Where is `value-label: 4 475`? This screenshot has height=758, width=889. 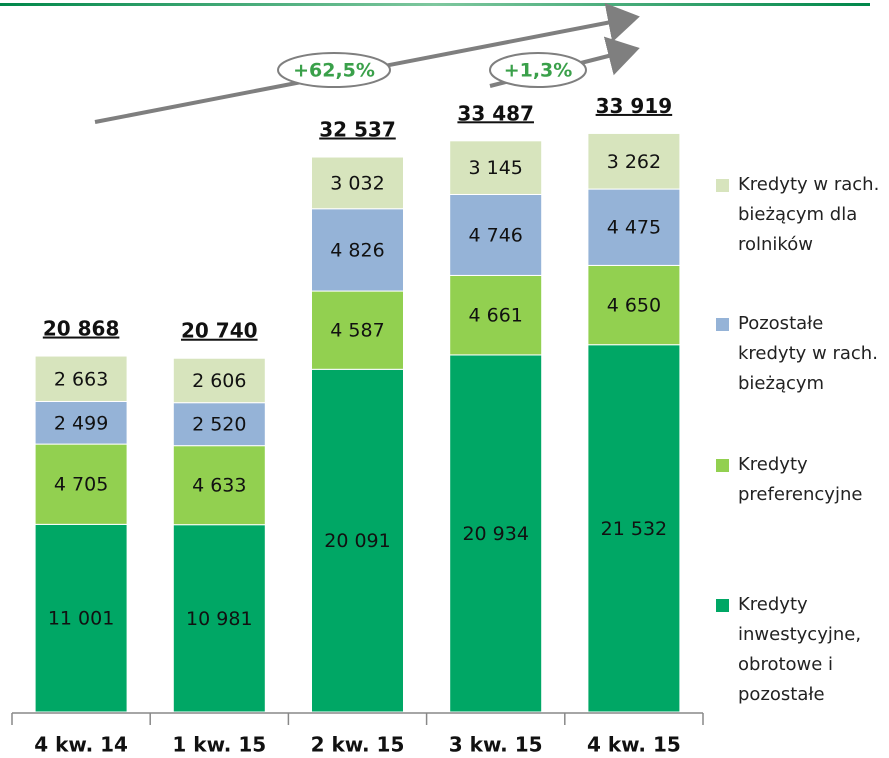
value-label: 4 475 is located at coordinates (634, 228).